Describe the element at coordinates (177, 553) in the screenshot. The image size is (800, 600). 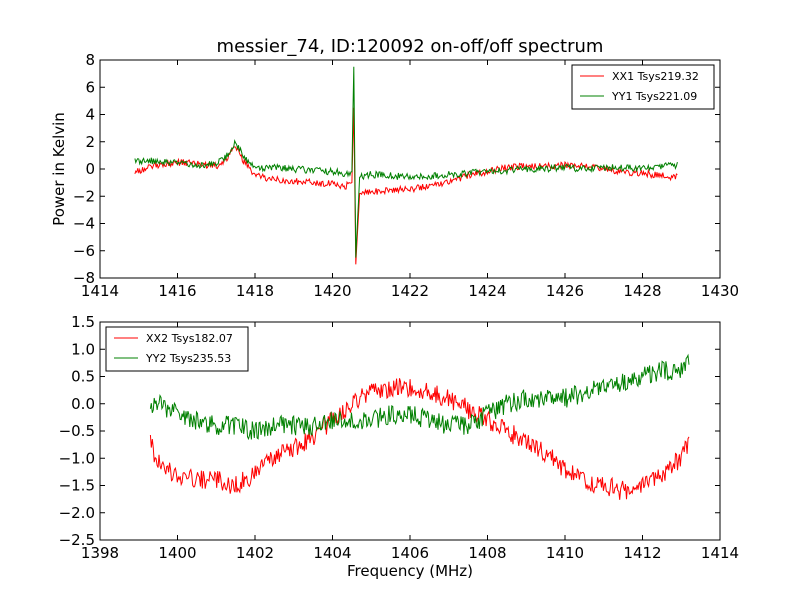
I see `x-tick-label: 1400` at that location.